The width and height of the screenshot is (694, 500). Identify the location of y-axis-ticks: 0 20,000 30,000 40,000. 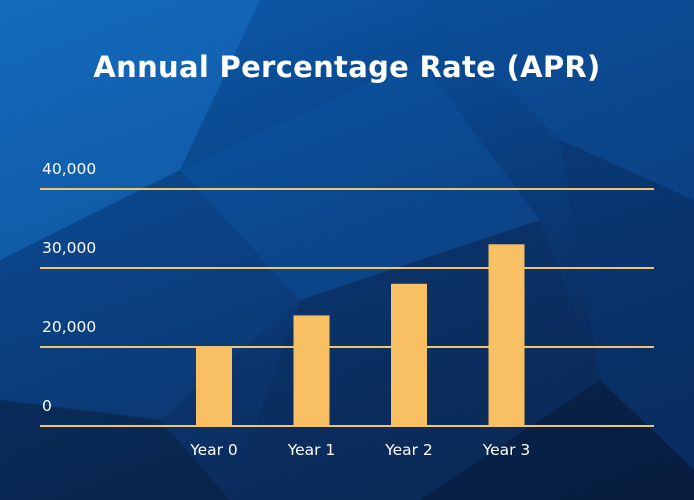
(69, 287).